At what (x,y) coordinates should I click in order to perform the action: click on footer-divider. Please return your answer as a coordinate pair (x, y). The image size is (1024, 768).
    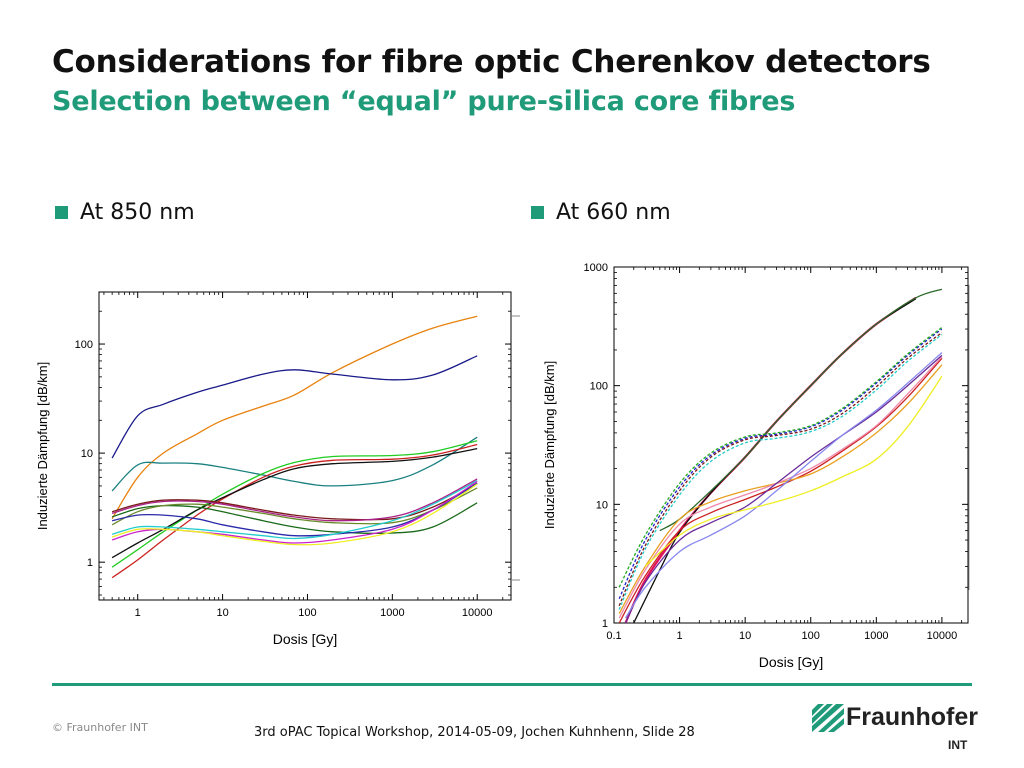
    Looking at the image, I should click on (512, 684).